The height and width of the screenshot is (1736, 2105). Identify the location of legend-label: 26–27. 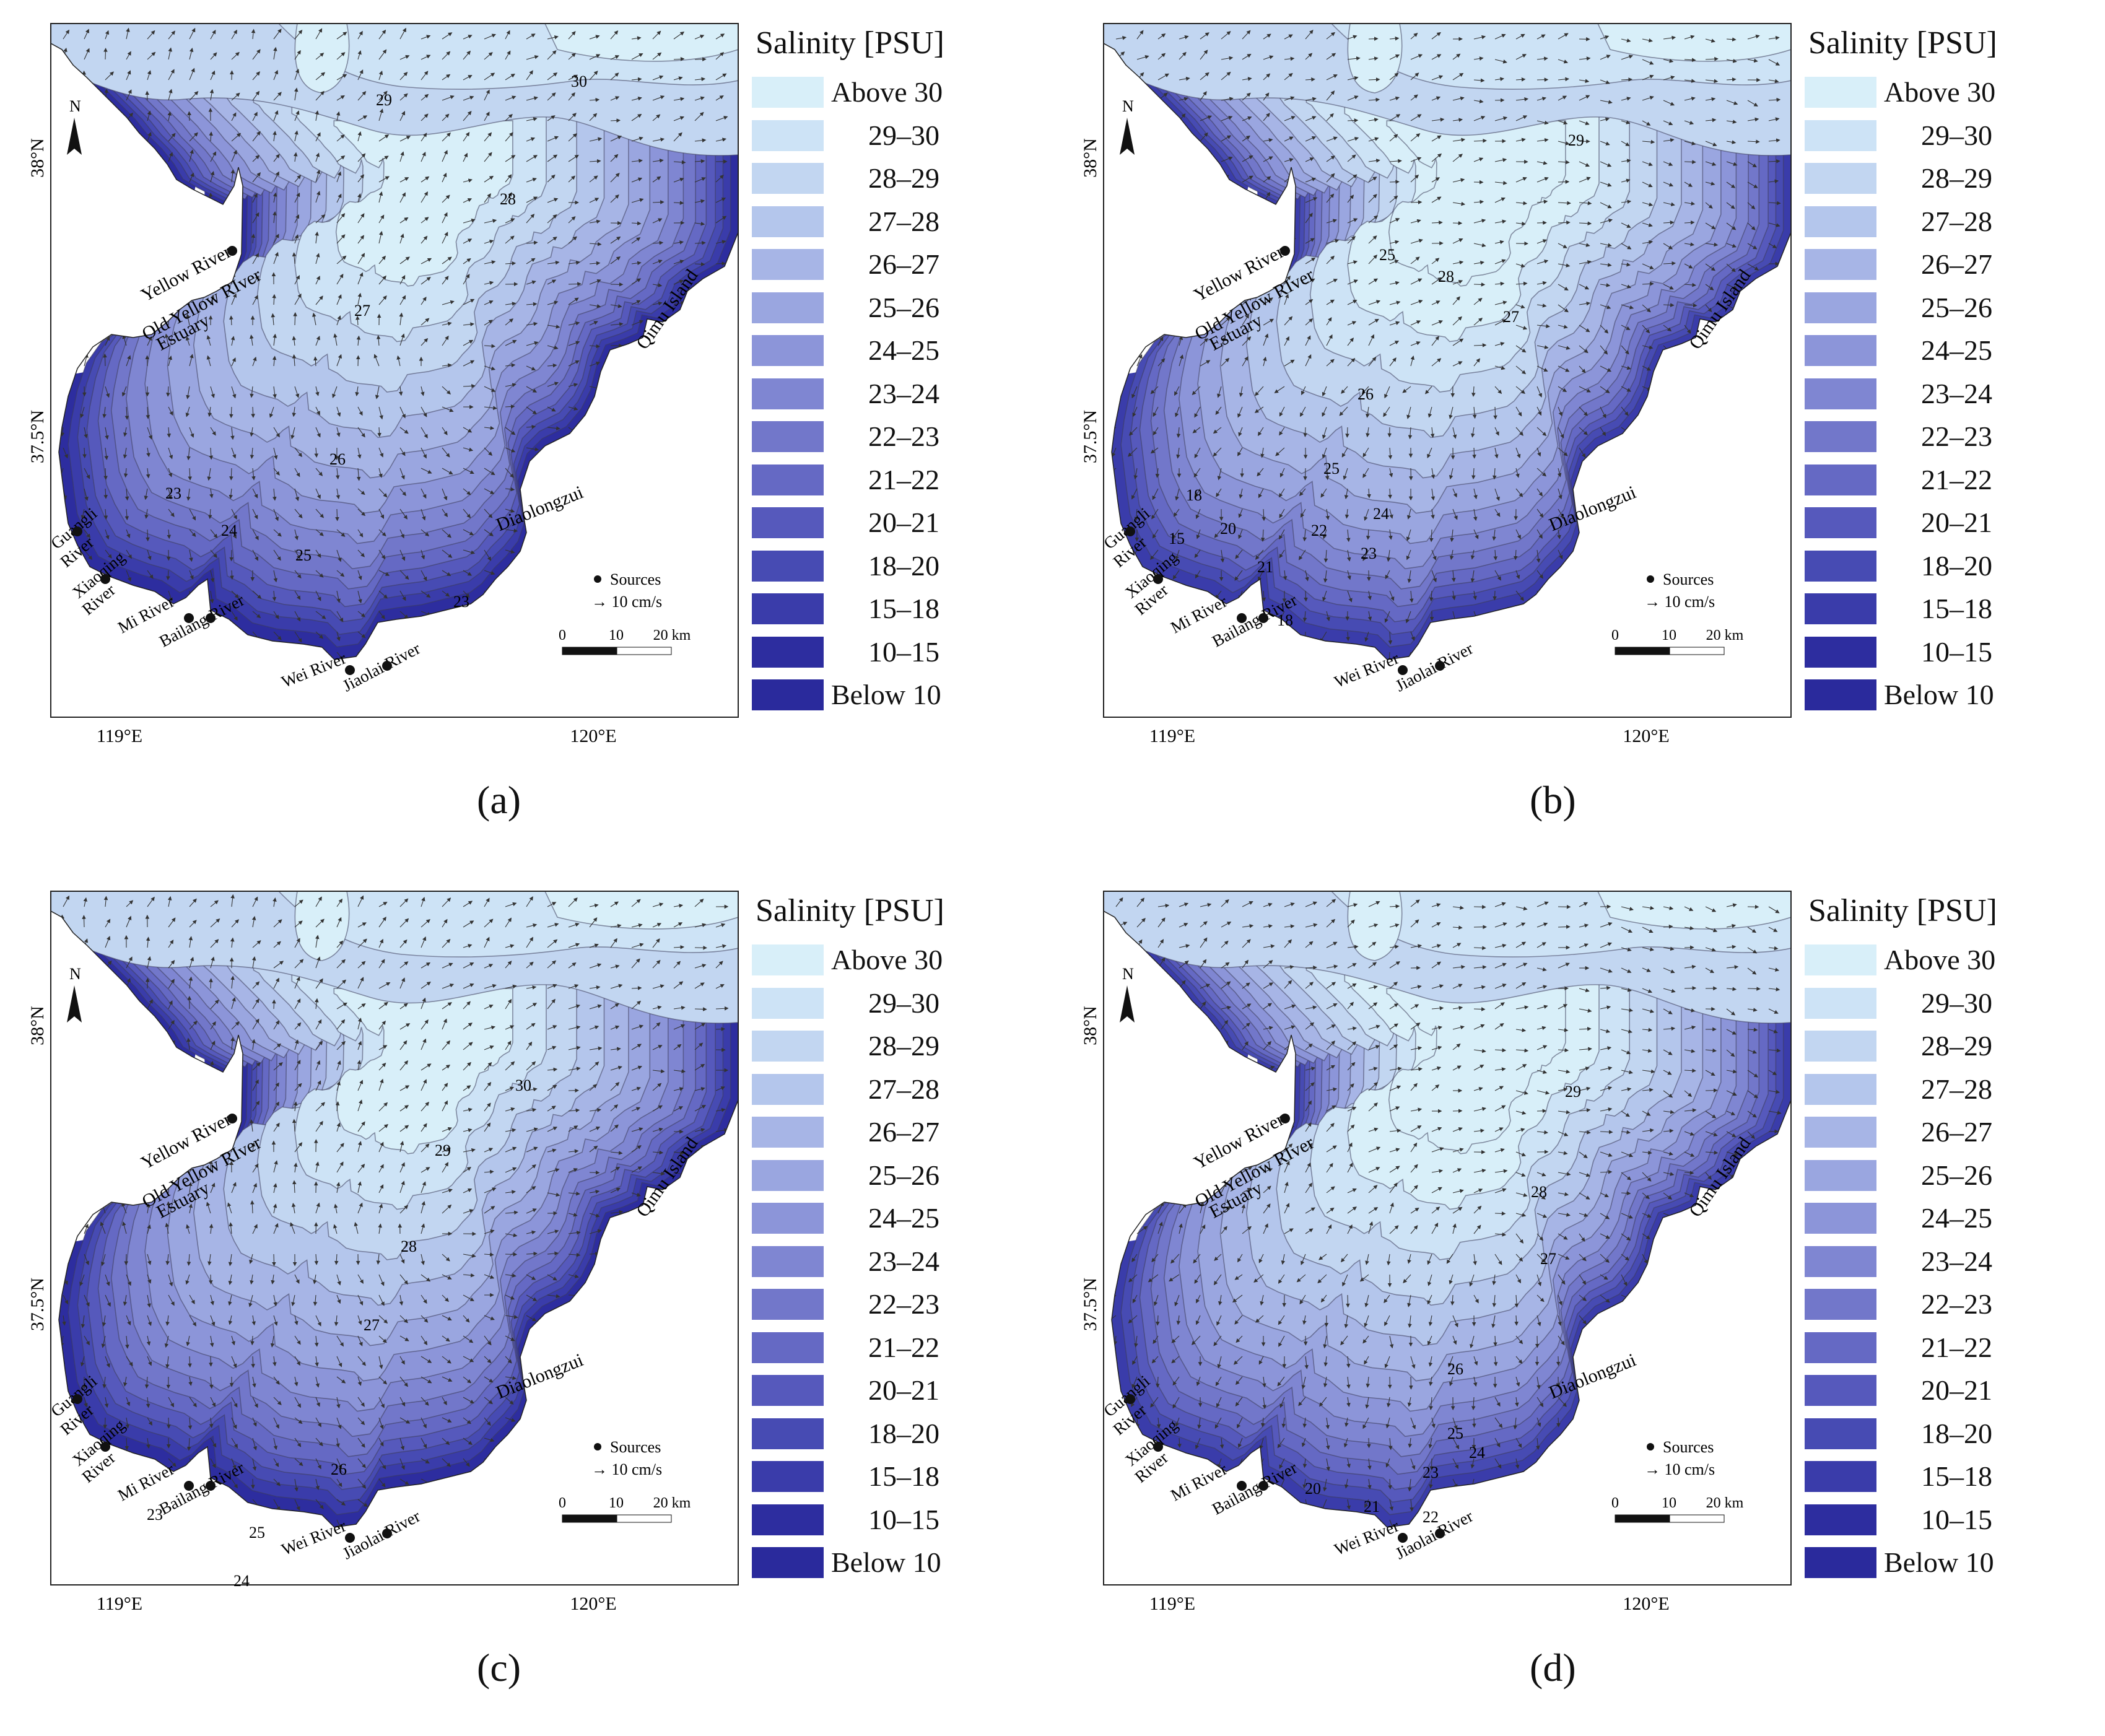
(903, 264).